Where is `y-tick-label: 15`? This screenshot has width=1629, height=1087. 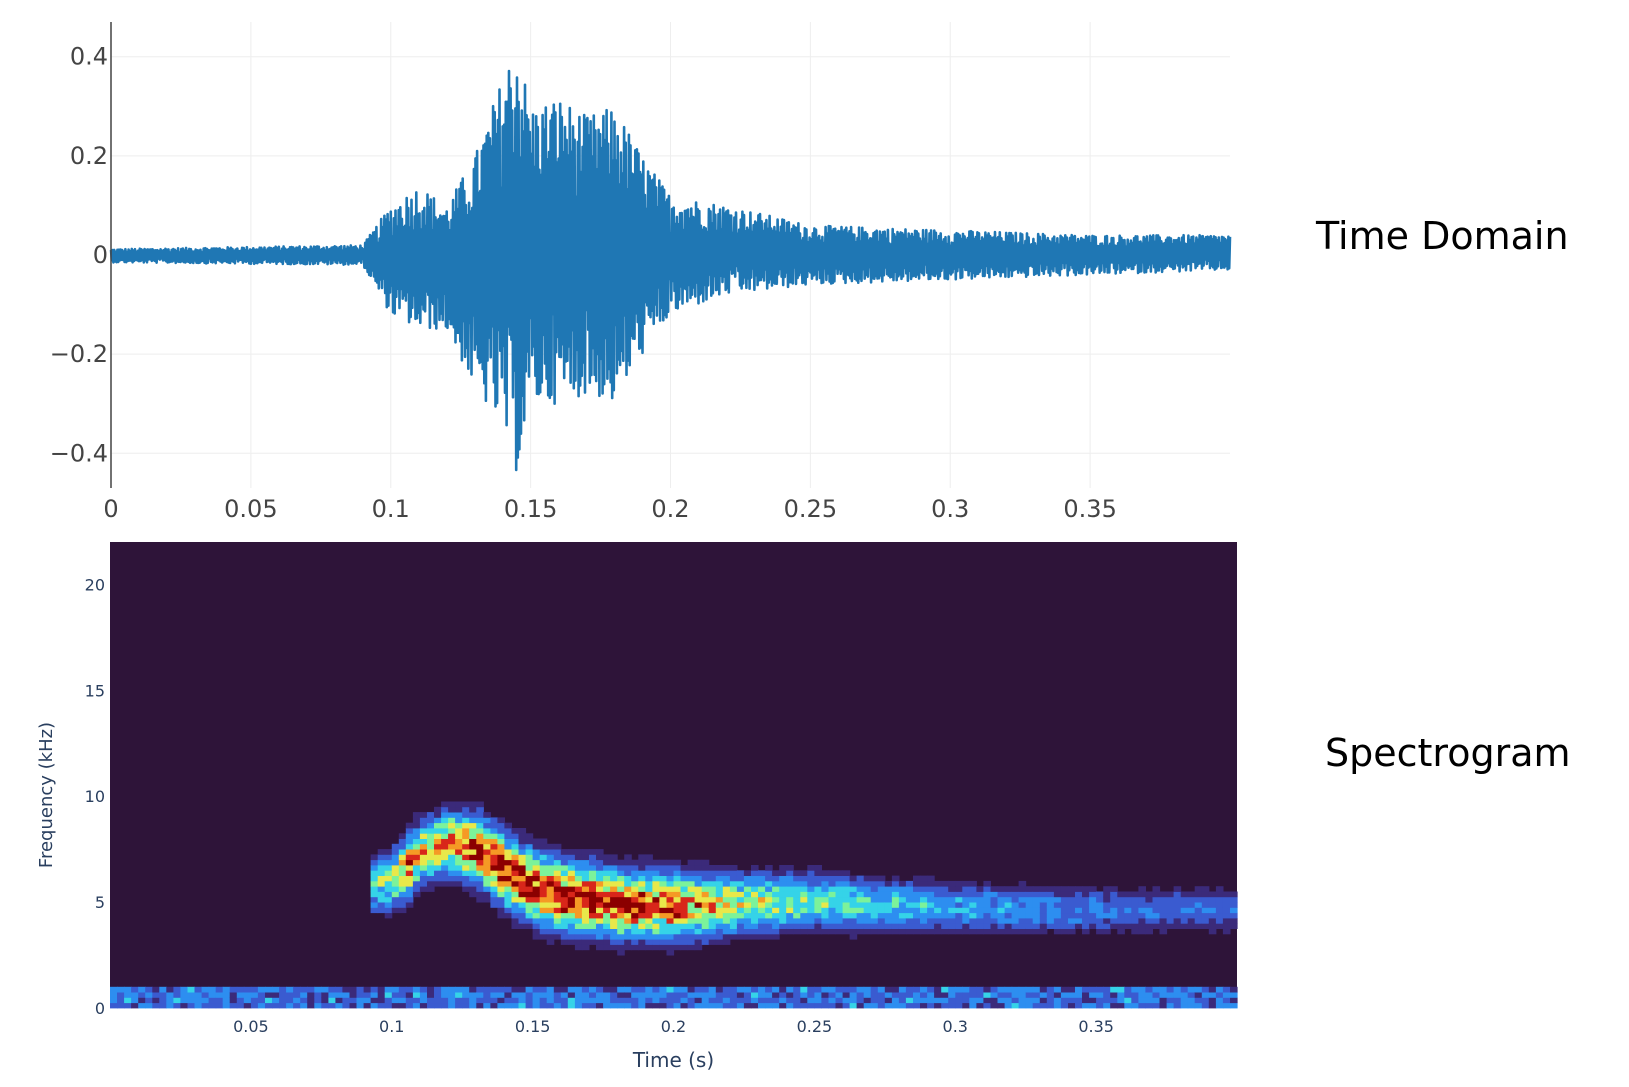 y-tick-label: 15 is located at coordinates (95, 690).